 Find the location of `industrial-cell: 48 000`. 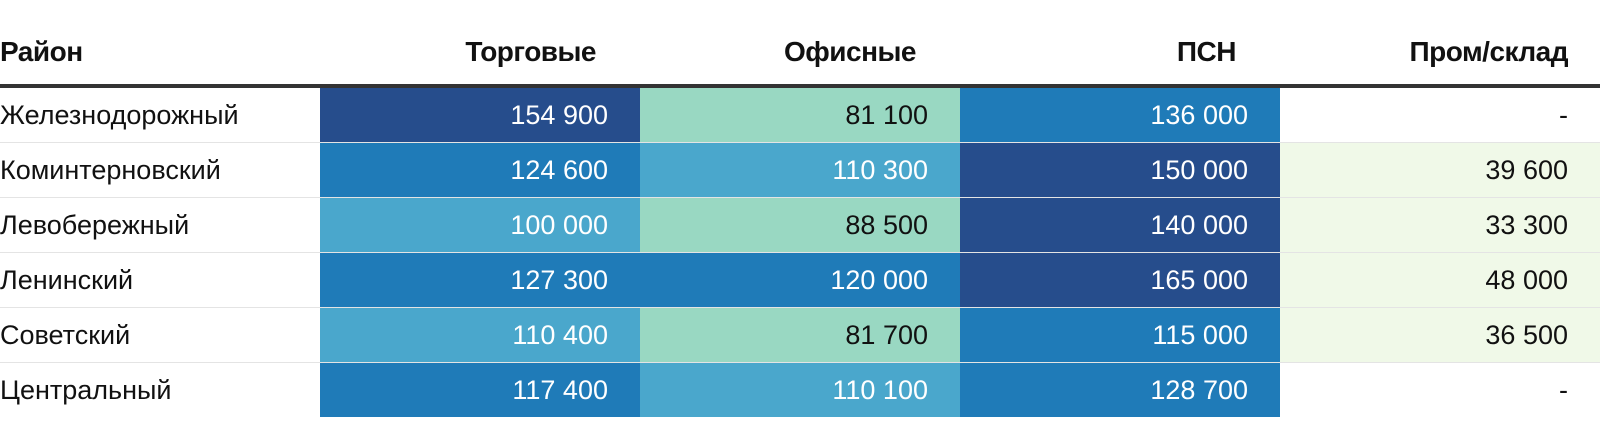

industrial-cell: 48 000 is located at coordinates (1440, 280).